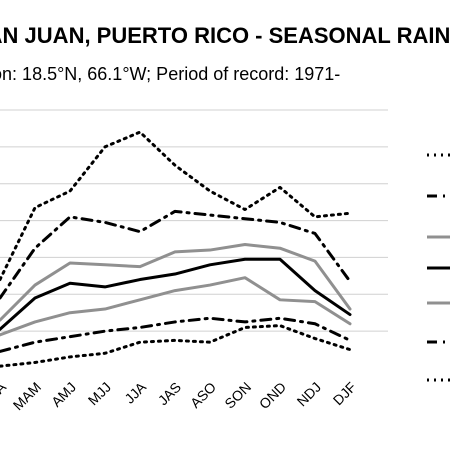  I want to click on series-6-line, so click(176, 334).